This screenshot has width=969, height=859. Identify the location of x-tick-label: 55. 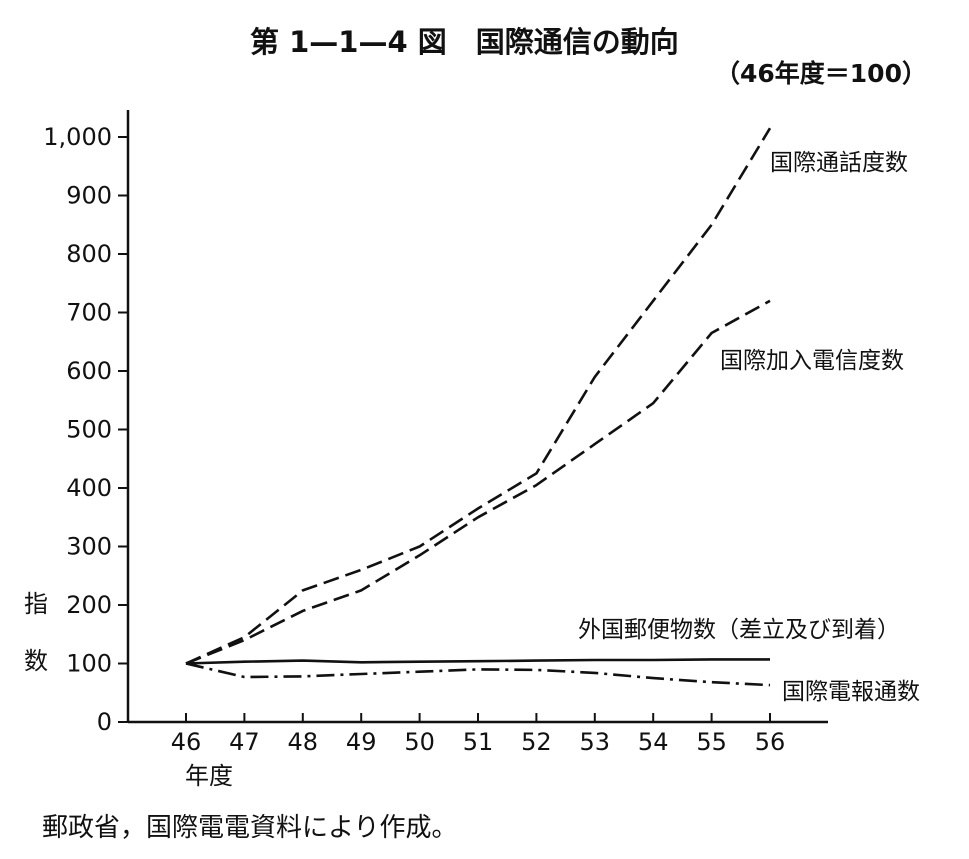
(711, 742).